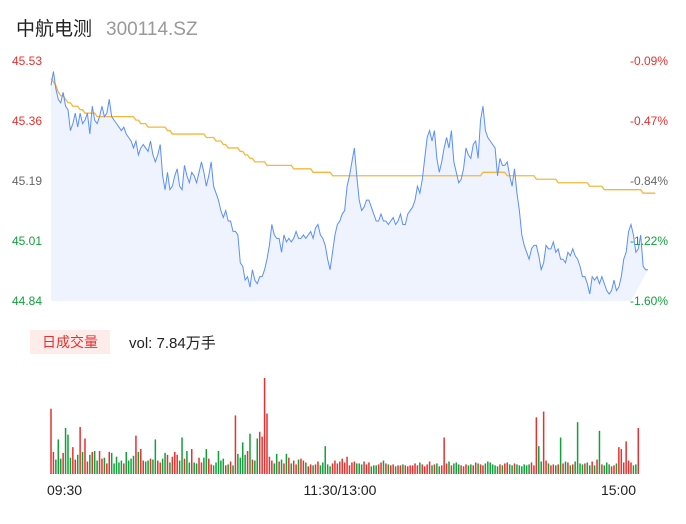 This screenshot has width=686, height=524. What do you see at coordinates (649, 301) in the screenshot?
I see `y-tick-right: -1.60%` at bounding box center [649, 301].